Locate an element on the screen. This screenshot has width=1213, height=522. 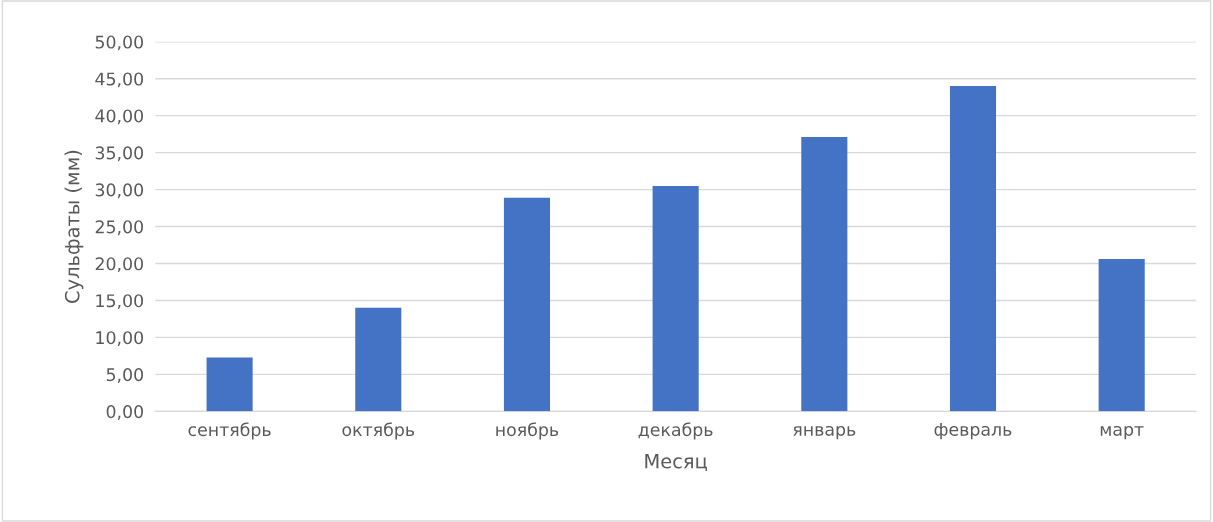
y-tick-label: 15,00 is located at coordinates (119, 302).